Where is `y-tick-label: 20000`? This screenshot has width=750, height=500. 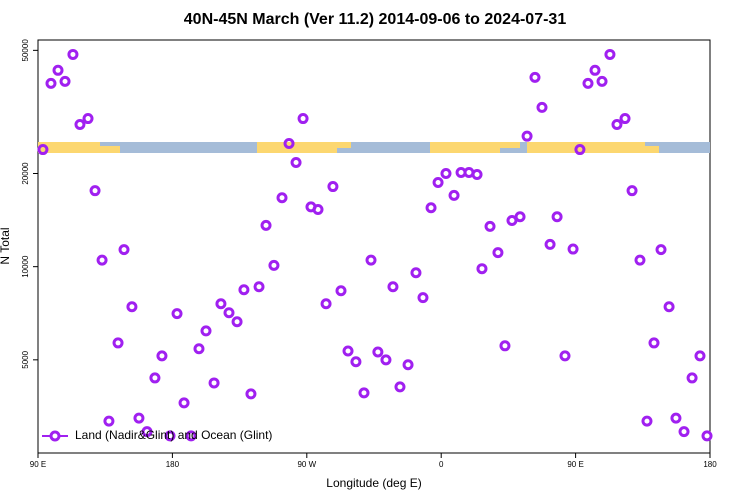 y-tick-label: 20000 is located at coordinates (25, 173).